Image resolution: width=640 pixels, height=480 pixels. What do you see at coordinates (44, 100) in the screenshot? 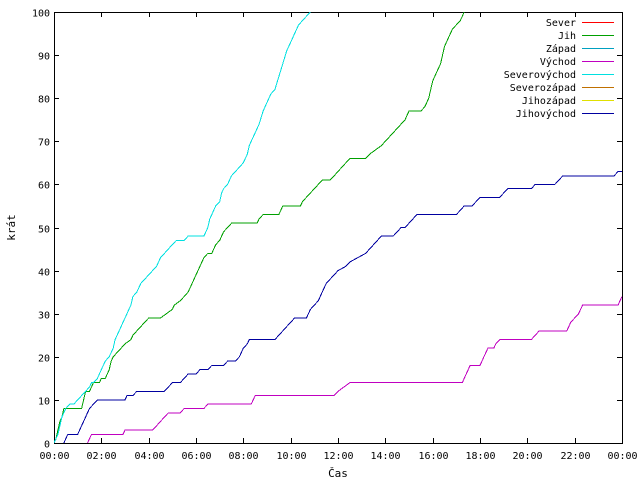
I see `y-tick-label: 80` at bounding box center [44, 100].